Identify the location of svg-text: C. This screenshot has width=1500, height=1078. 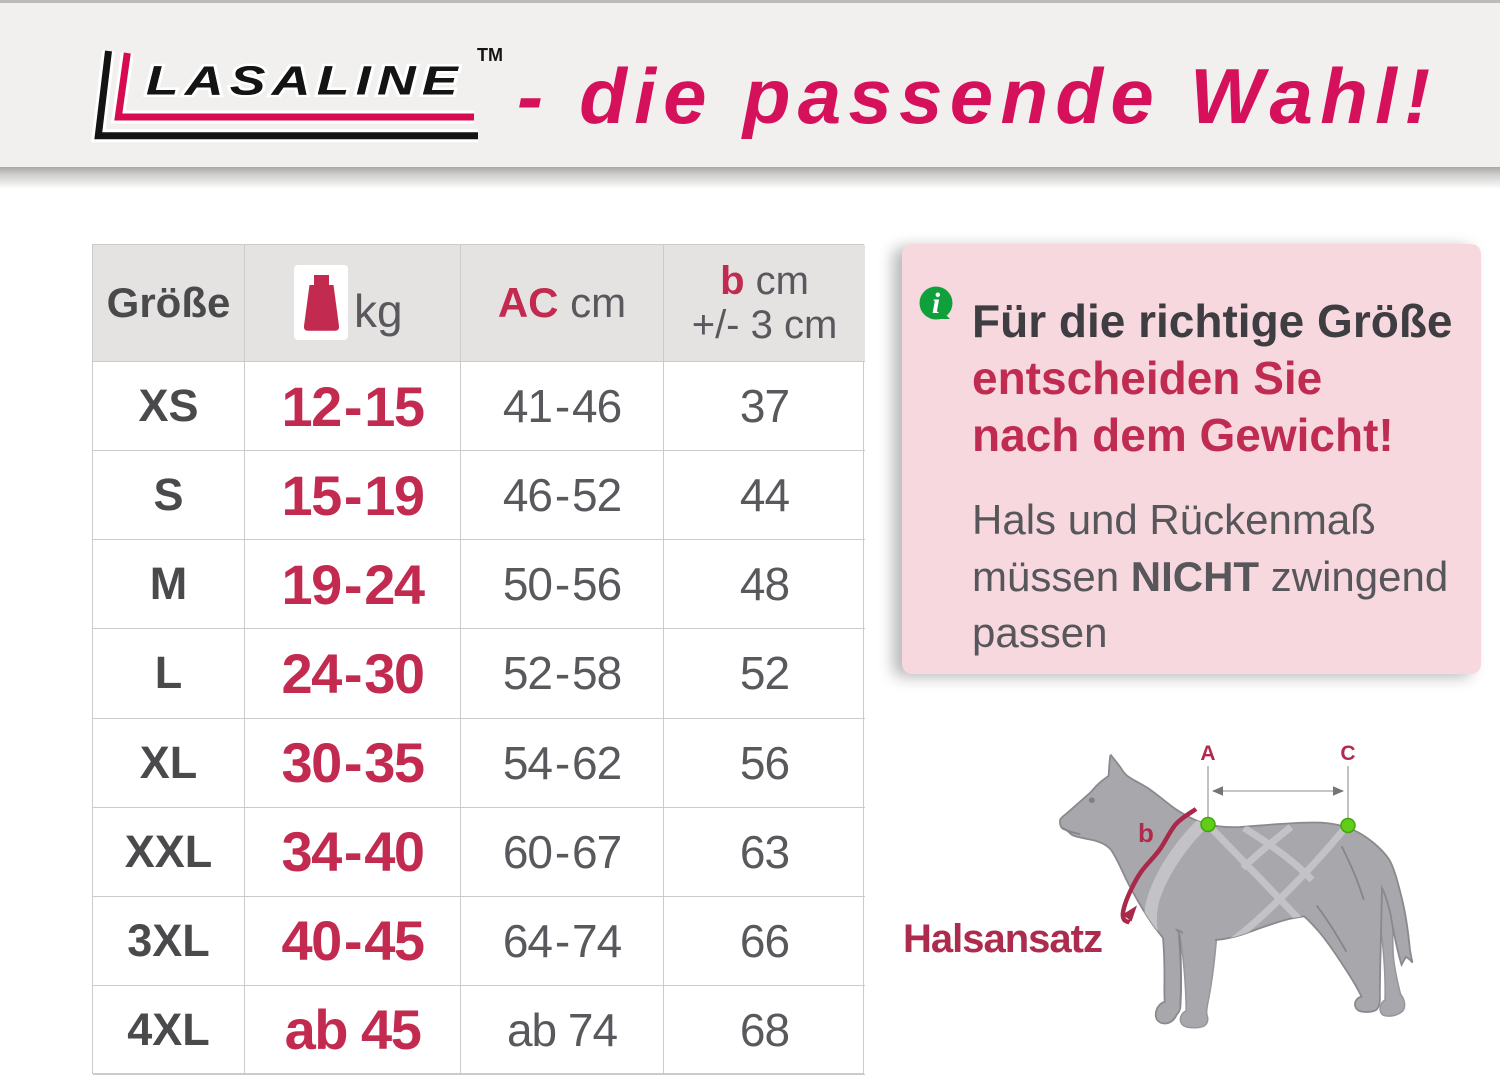
(1347, 753).